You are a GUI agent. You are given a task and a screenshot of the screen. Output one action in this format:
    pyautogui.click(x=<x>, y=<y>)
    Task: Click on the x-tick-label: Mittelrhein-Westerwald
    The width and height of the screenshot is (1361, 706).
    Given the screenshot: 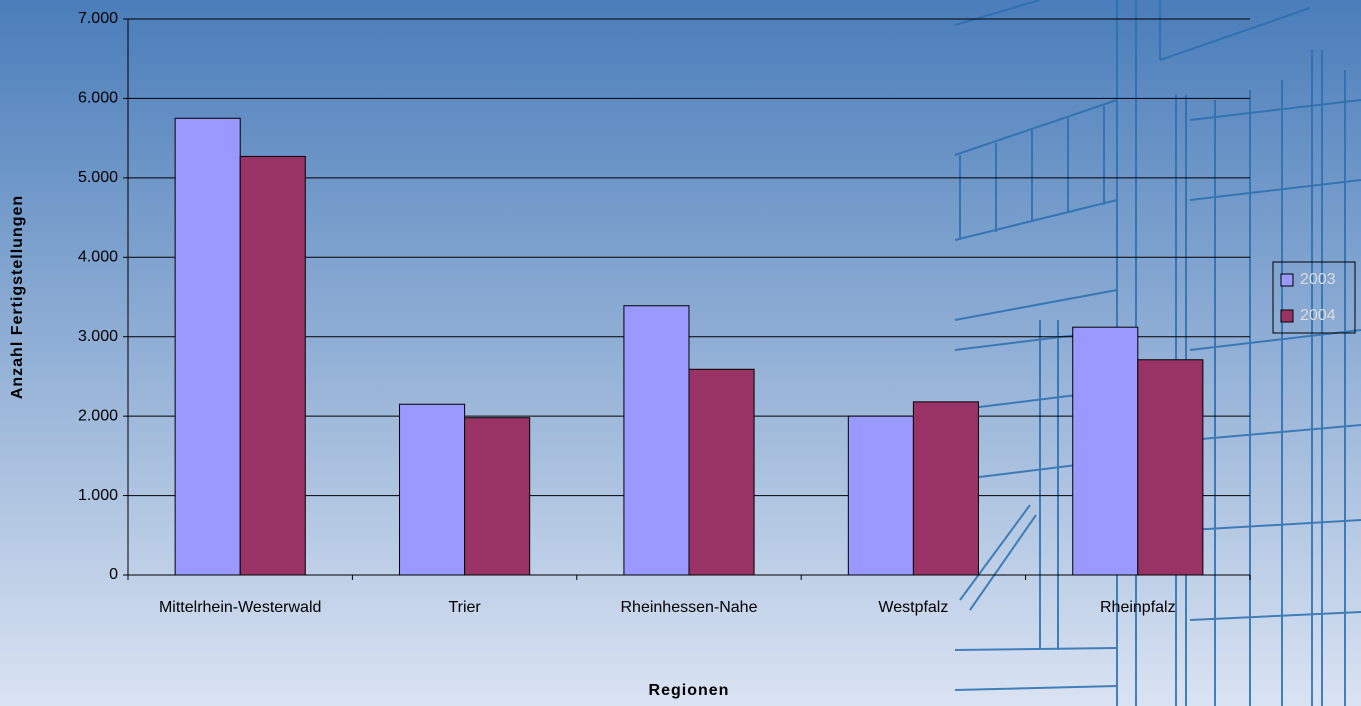 What is the action you would take?
    pyautogui.click(x=240, y=607)
    